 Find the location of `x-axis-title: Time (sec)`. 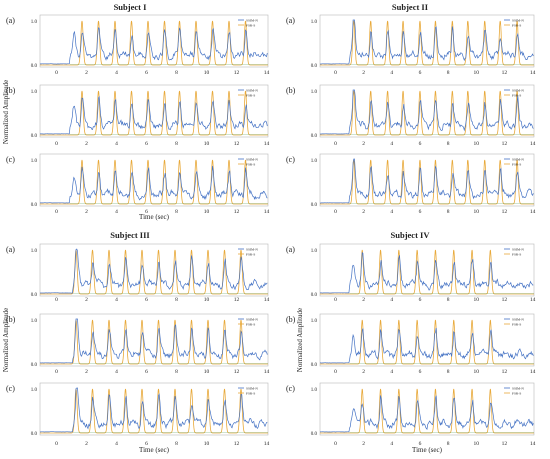

x-axis-title: Time (sec) is located at coordinates (154, 450).